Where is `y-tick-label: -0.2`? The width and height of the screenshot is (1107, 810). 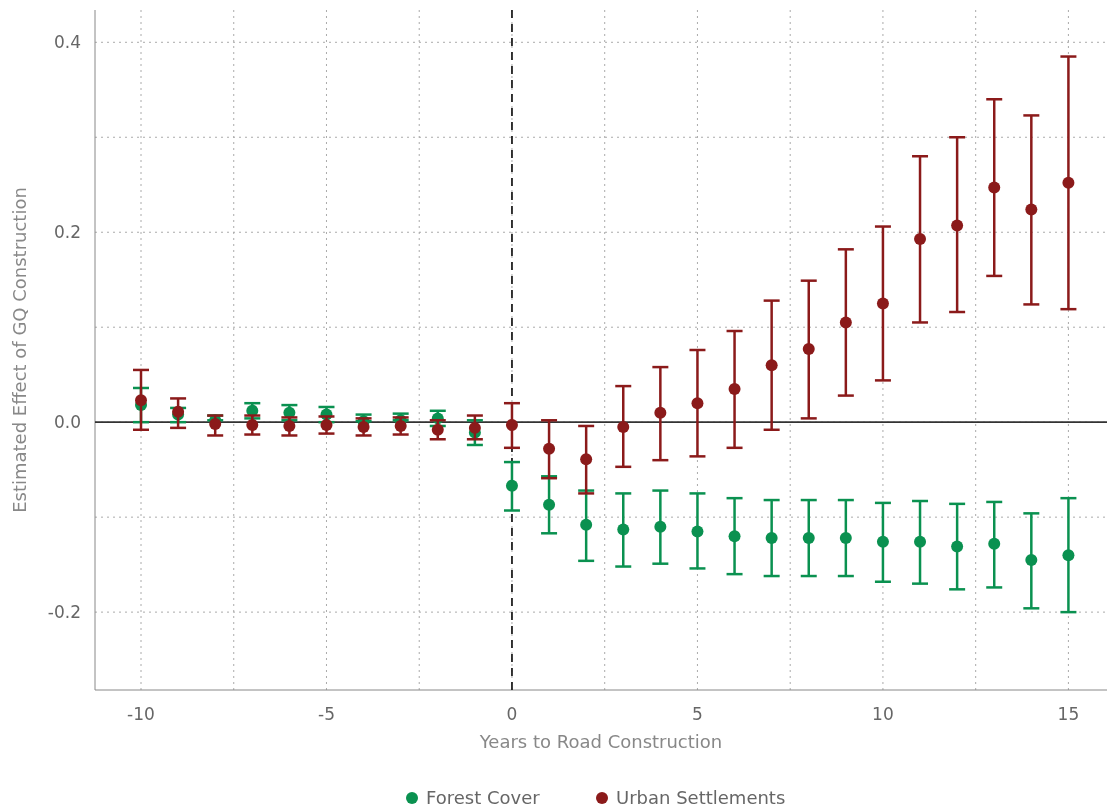
y-tick-label: -0.2 is located at coordinates (64, 612).